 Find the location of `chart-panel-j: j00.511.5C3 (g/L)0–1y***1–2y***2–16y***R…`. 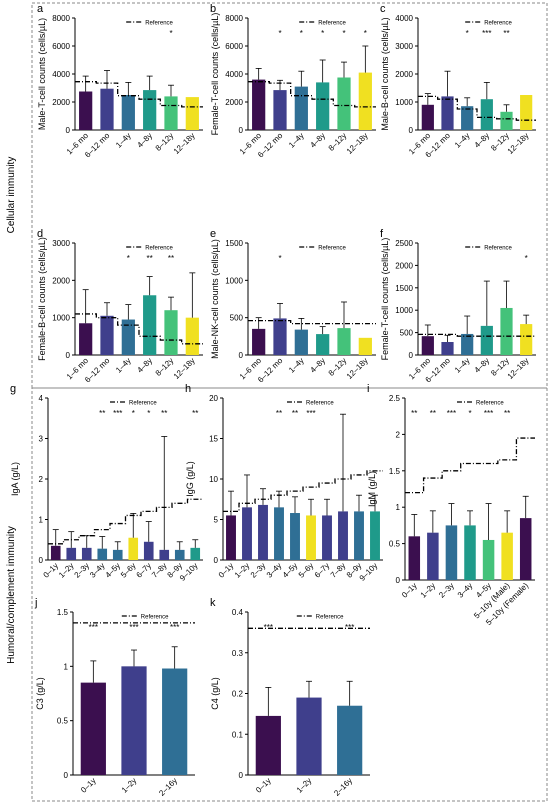

chart-panel-j: j00.511.5C3 (g/L)0–1y***1–2y***2–16y***R… is located at coordinates (114, 697).